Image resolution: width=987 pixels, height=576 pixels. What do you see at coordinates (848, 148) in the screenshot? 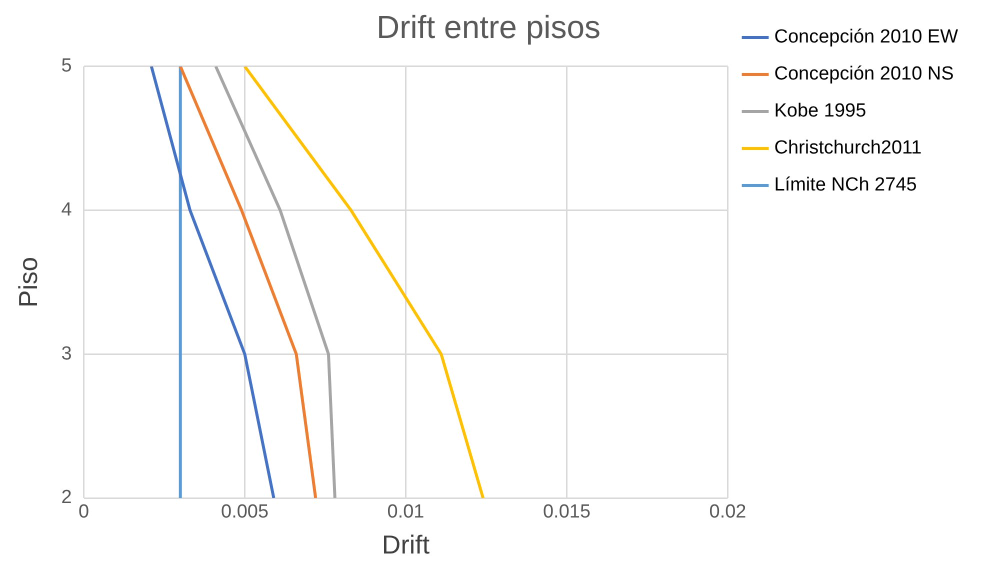
I see `legend-label: Christchurch2011` at bounding box center [848, 148].